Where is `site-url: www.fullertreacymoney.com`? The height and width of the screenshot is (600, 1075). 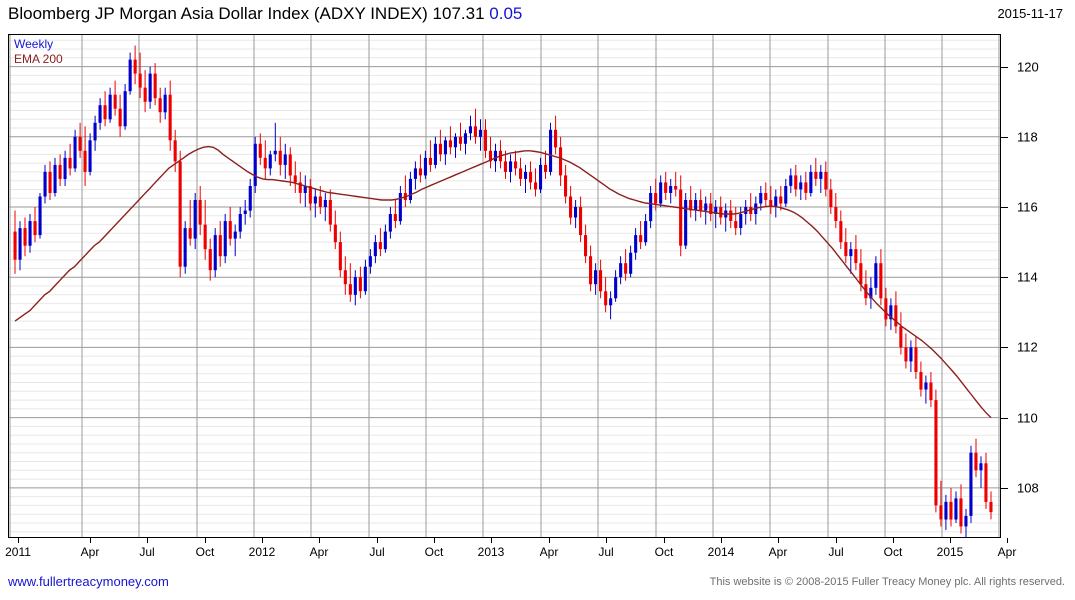
site-url: www.fullertreacymoney.com is located at coordinates (88, 581).